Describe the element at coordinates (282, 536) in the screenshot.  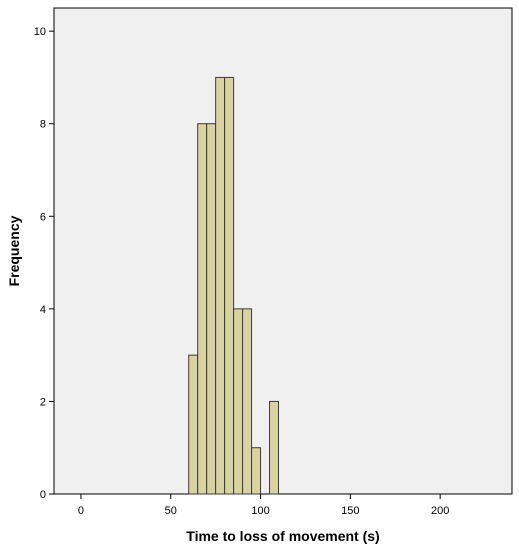
I see `x-axis-title: Time to loss of movement (s)` at that location.